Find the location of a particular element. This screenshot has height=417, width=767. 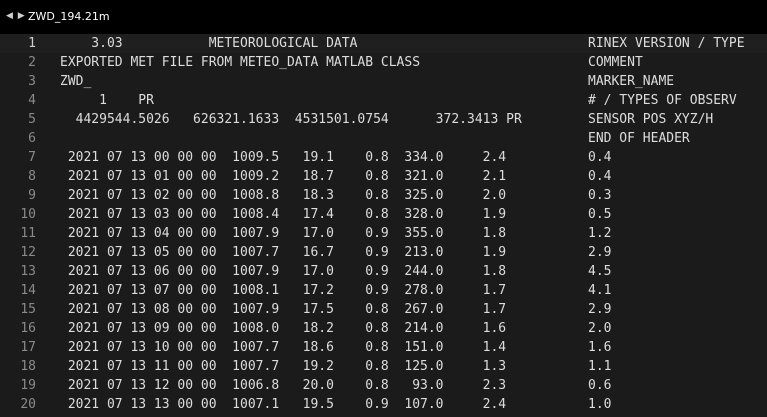

header-label: END OF HEADER is located at coordinates (639, 138).